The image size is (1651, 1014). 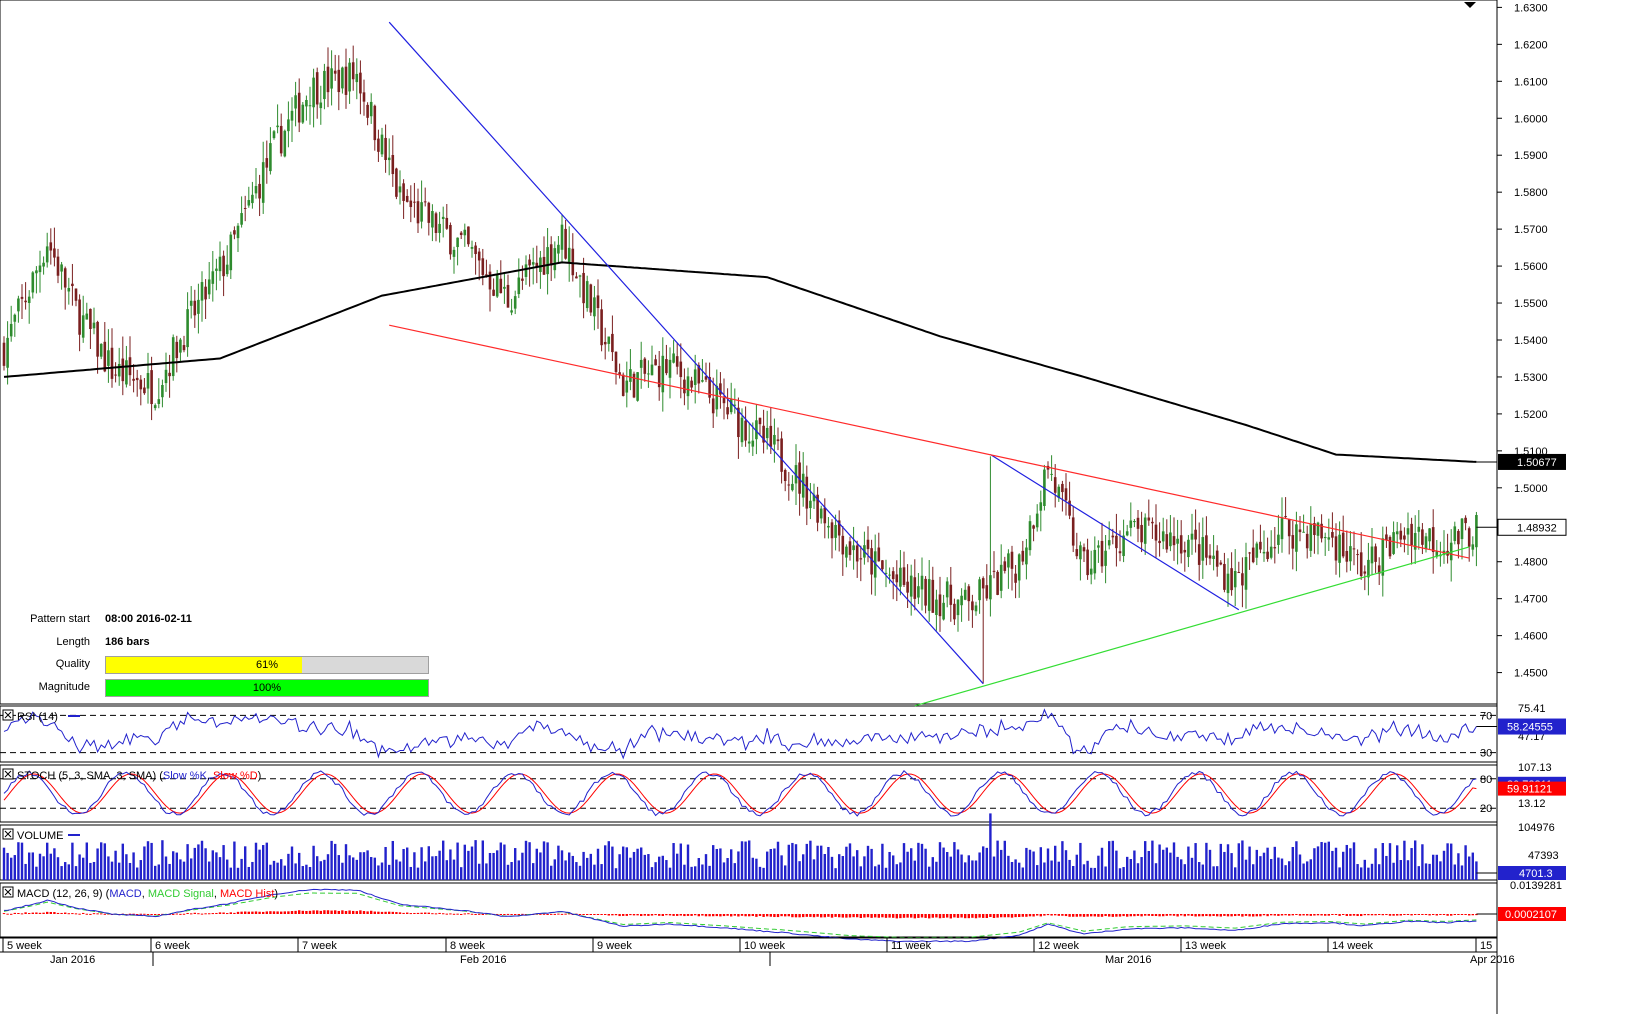 I want to click on volume-close-icon, so click(x=8, y=834).